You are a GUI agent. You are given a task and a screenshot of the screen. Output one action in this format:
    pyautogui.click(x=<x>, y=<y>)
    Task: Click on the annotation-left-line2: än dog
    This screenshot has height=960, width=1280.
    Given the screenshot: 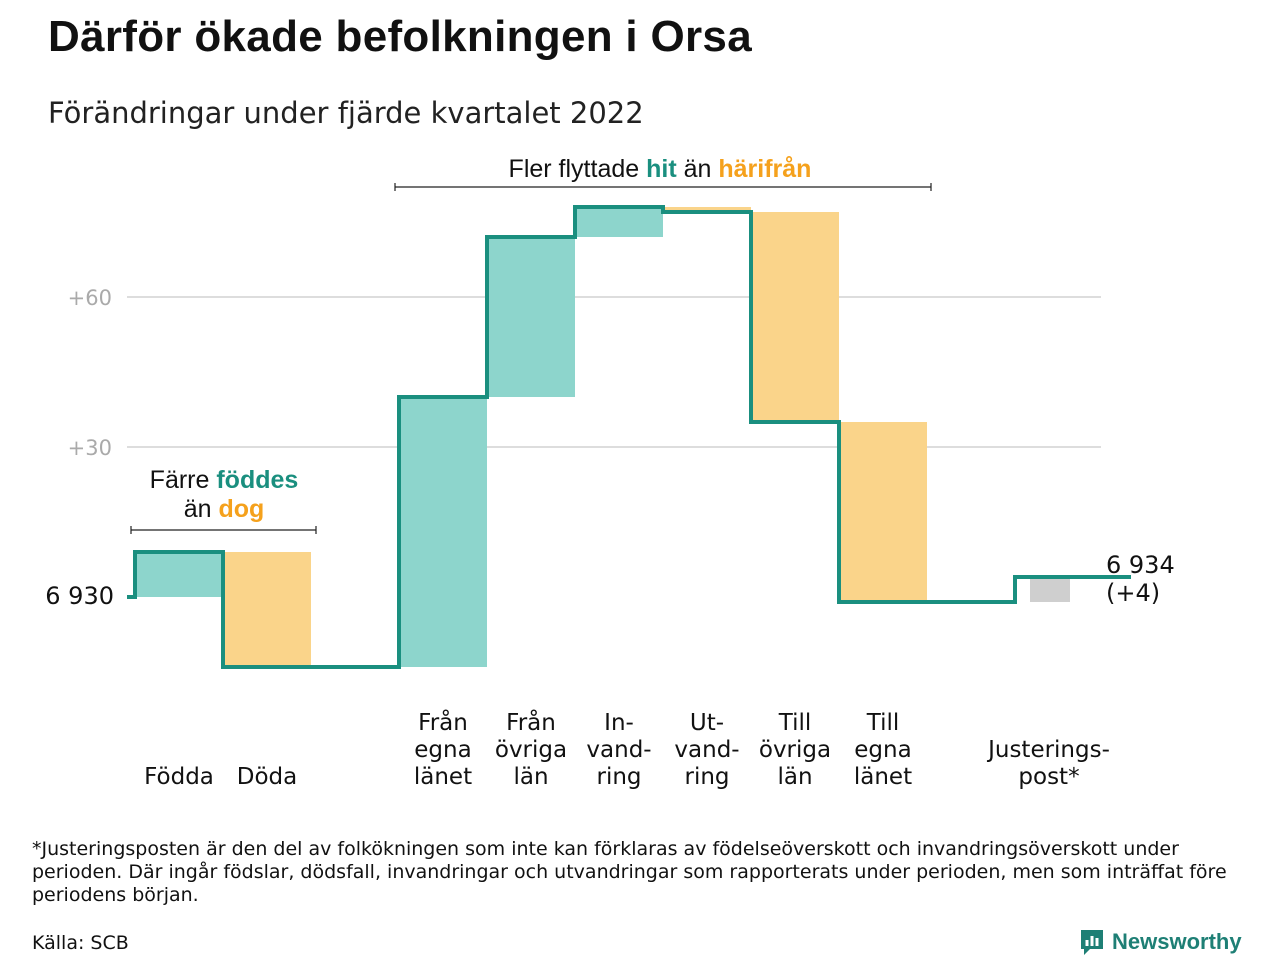 What is the action you would take?
    pyautogui.click(x=224, y=509)
    